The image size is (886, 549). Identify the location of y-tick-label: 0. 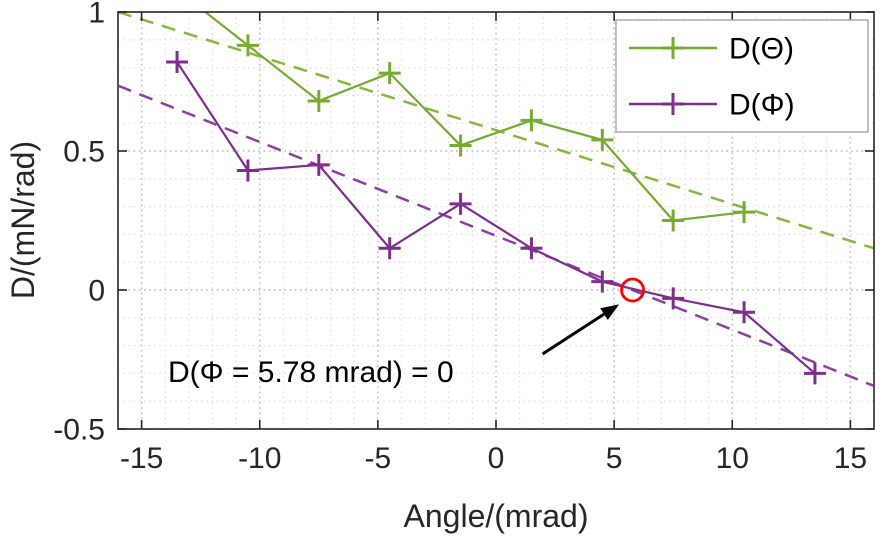
(96, 291).